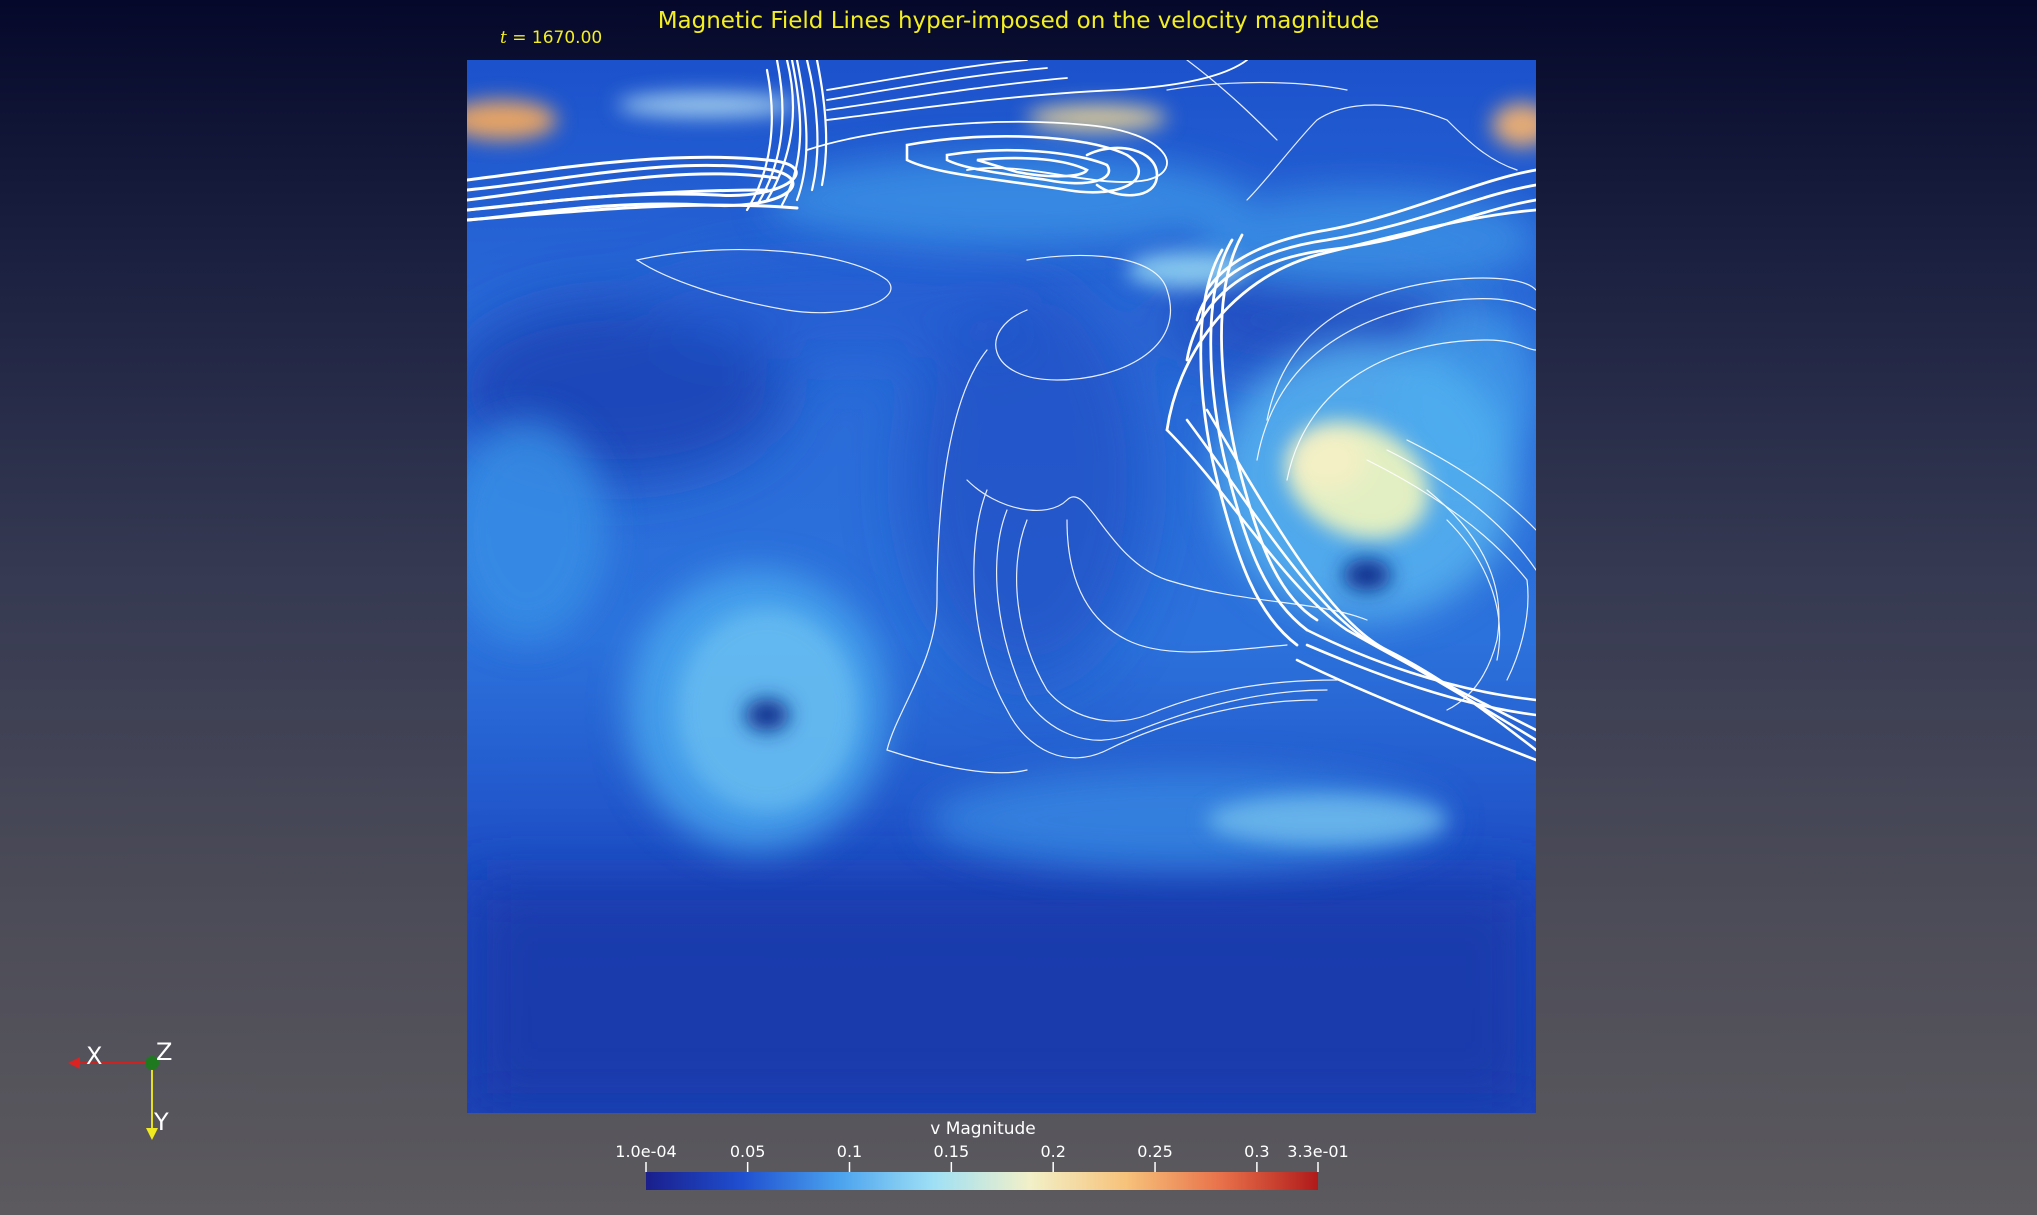  I want to click on x-axis-arrow, so click(74, 1063).